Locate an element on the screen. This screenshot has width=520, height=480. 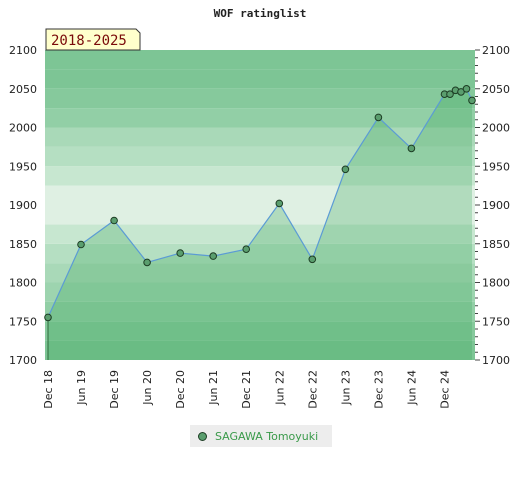
x-tick-label: Jun 23 is located at coordinates (345, 388).